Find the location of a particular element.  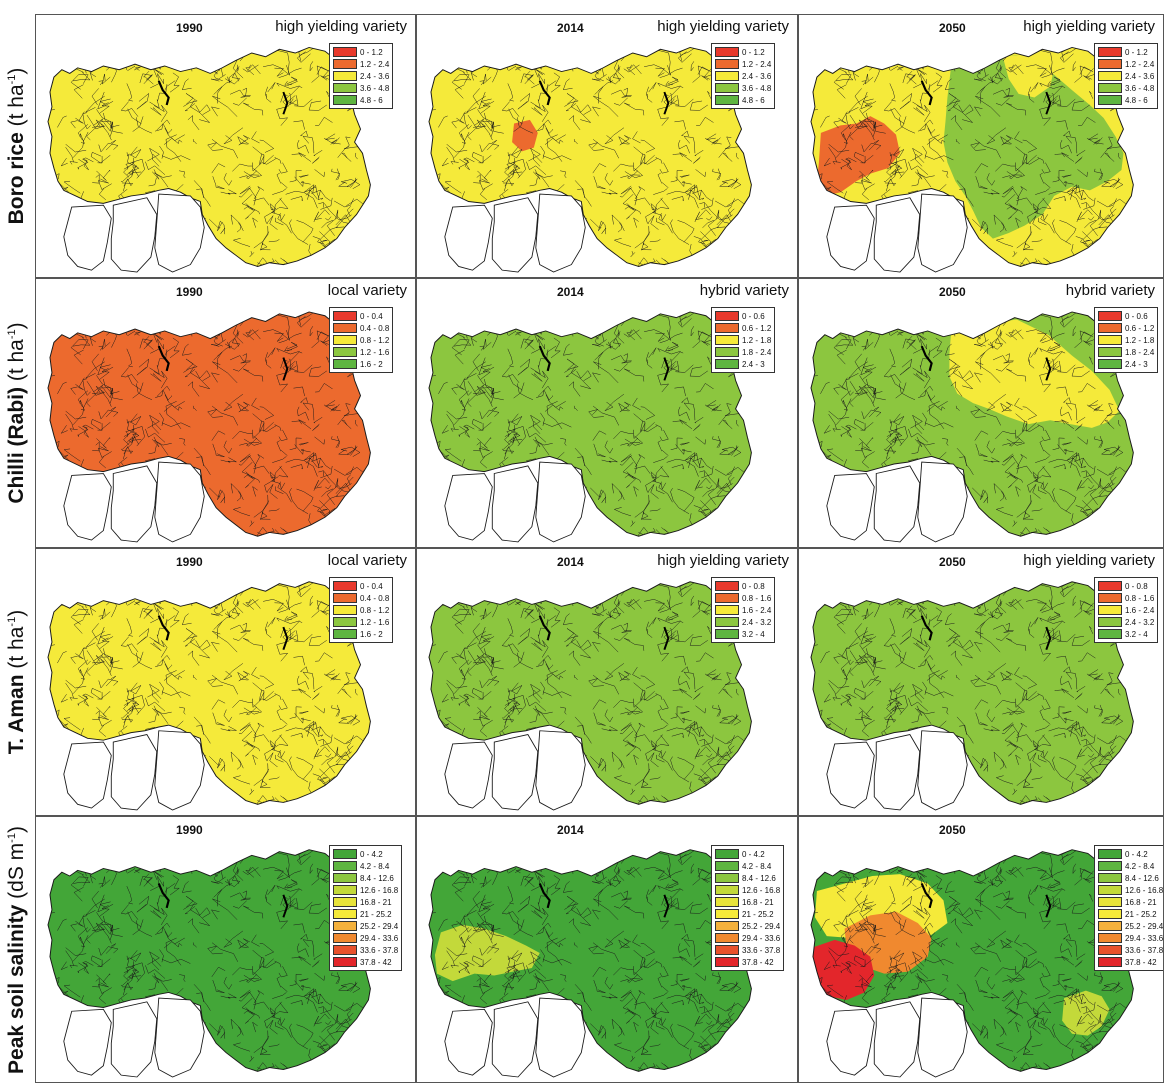

legend-item: 3.2 - 4 is located at coordinates (743, 634).